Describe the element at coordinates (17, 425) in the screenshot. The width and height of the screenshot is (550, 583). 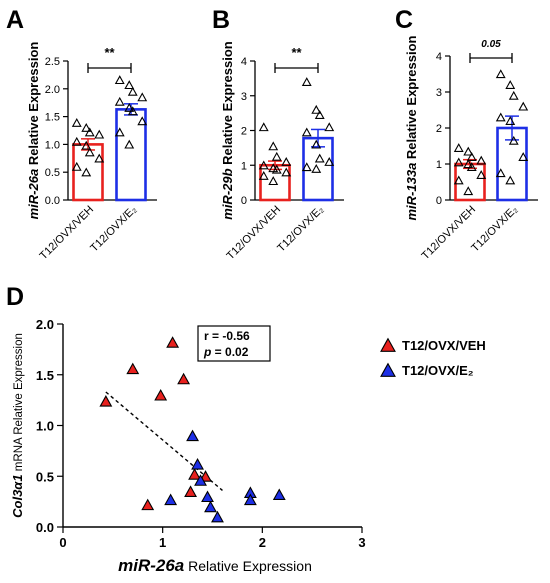
I see `y-axis-label: Col3α1 mRNA Relative Expression` at that location.